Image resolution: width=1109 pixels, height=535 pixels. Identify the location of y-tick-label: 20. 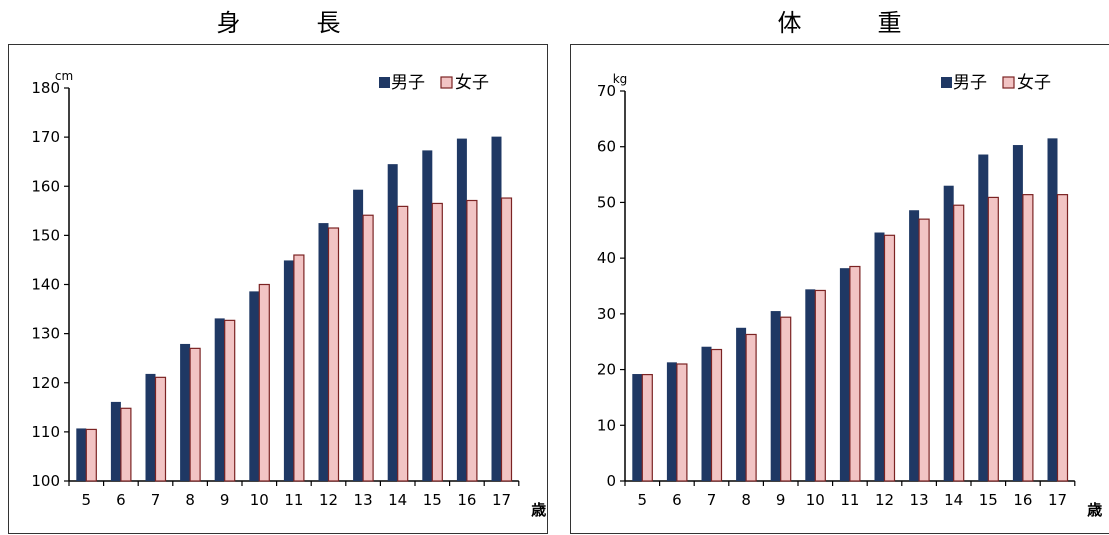
(606, 370).